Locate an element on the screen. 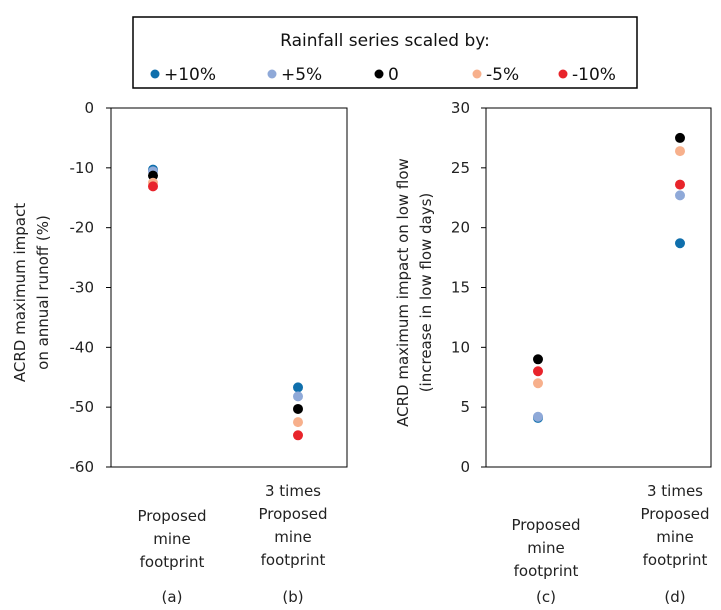  legend-label-0: +10% is located at coordinates (190, 75).